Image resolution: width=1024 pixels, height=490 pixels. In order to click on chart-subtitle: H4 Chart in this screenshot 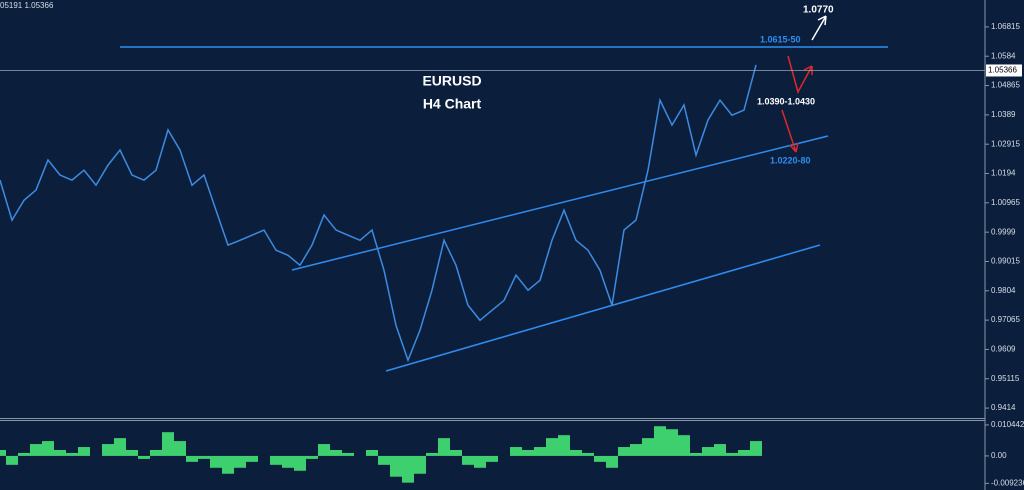, I will do `click(452, 104)`.